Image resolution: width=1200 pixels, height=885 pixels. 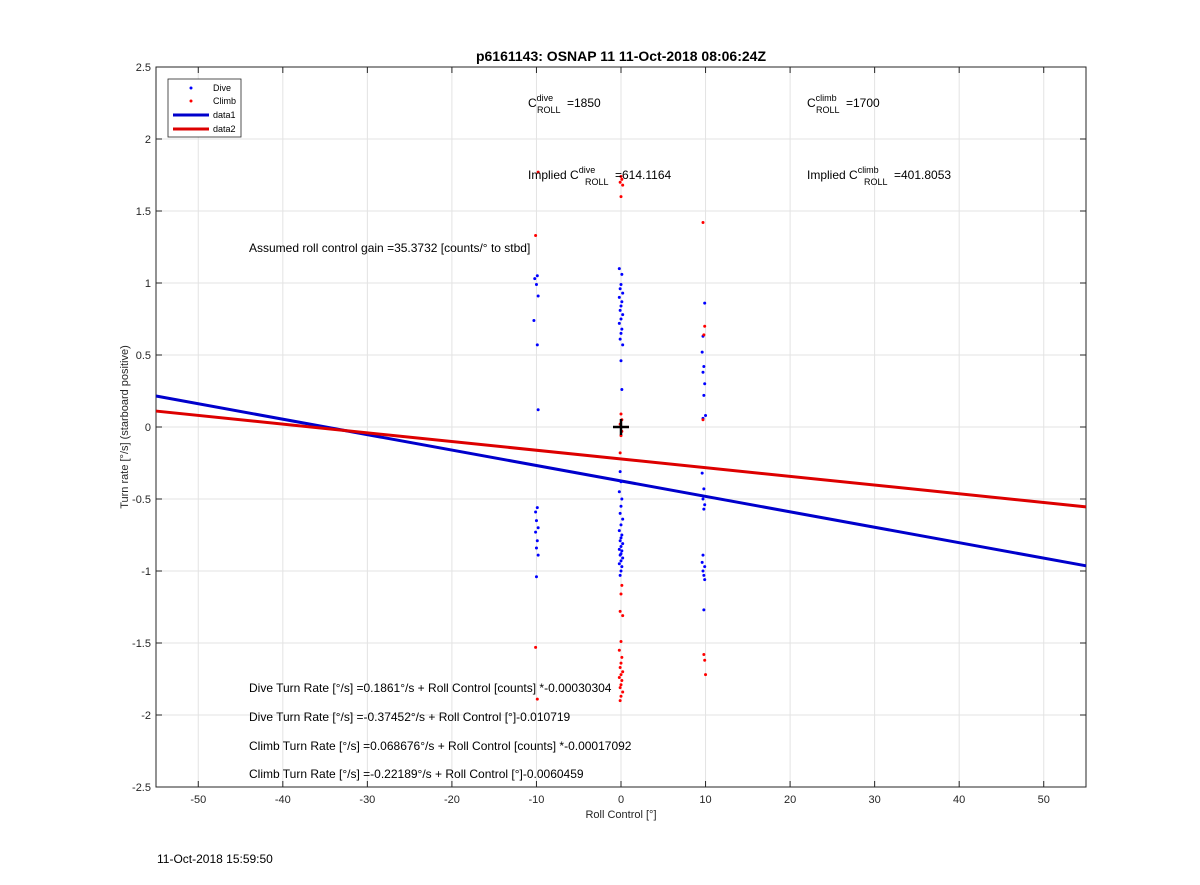 What do you see at coordinates (141, 788) in the screenshot?
I see `y-tick-label: -2.5` at bounding box center [141, 788].